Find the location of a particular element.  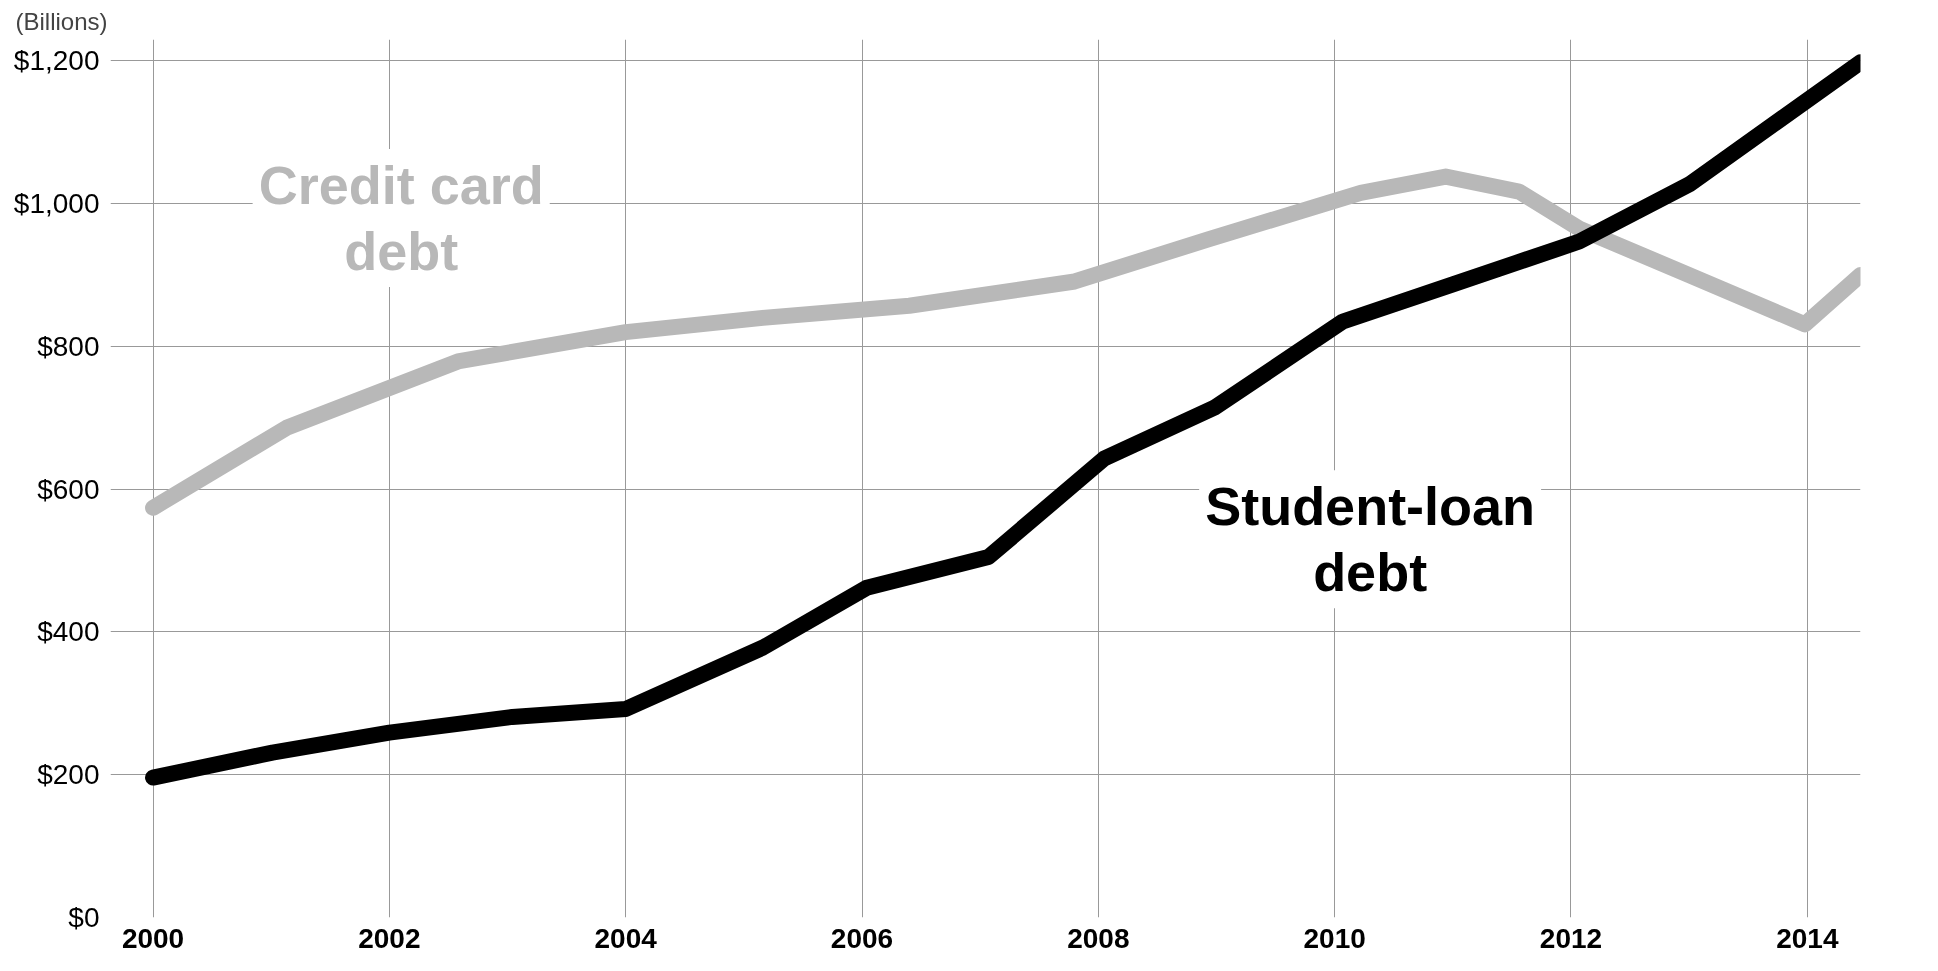

y-tick-label: $200 is located at coordinates (68, 775).